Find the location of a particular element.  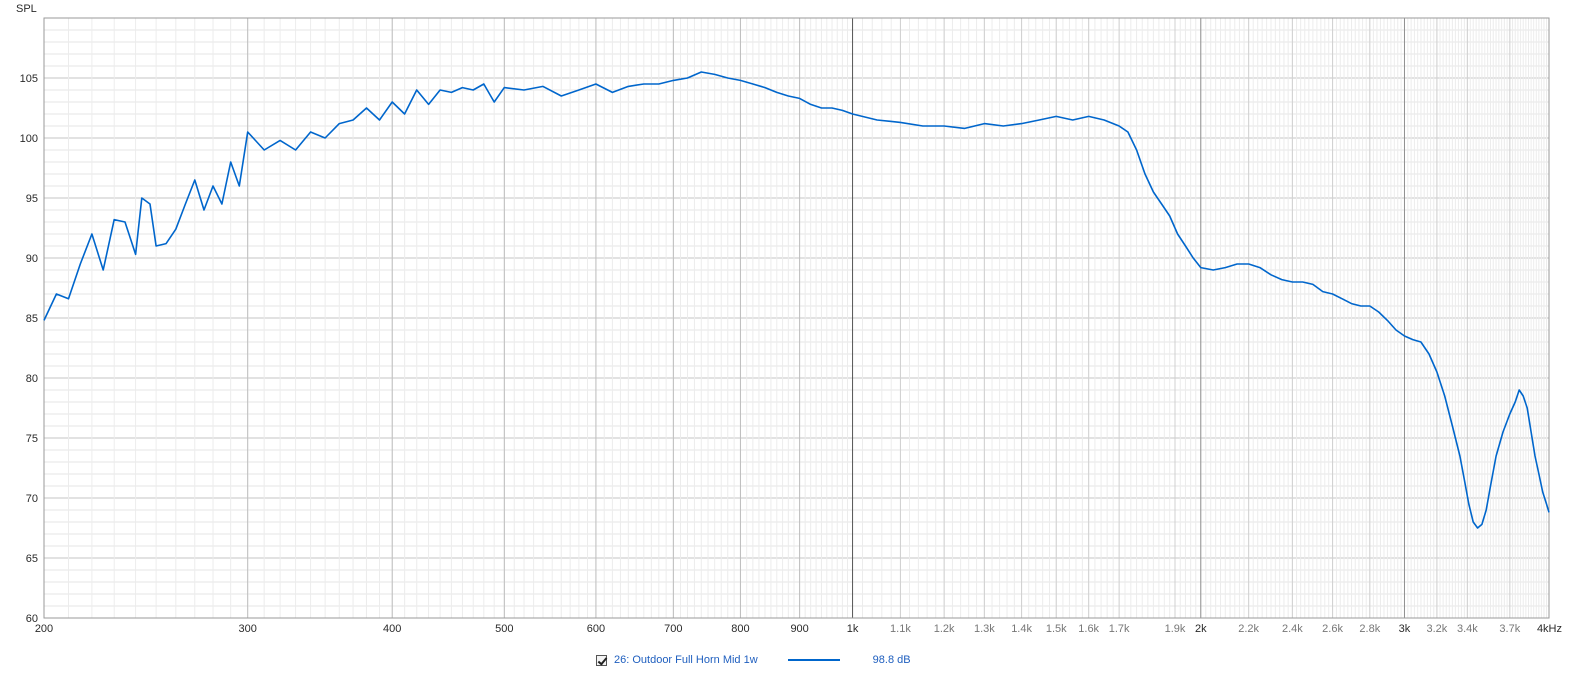

x-tick-label: 600 is located at coordinates (596, 629).